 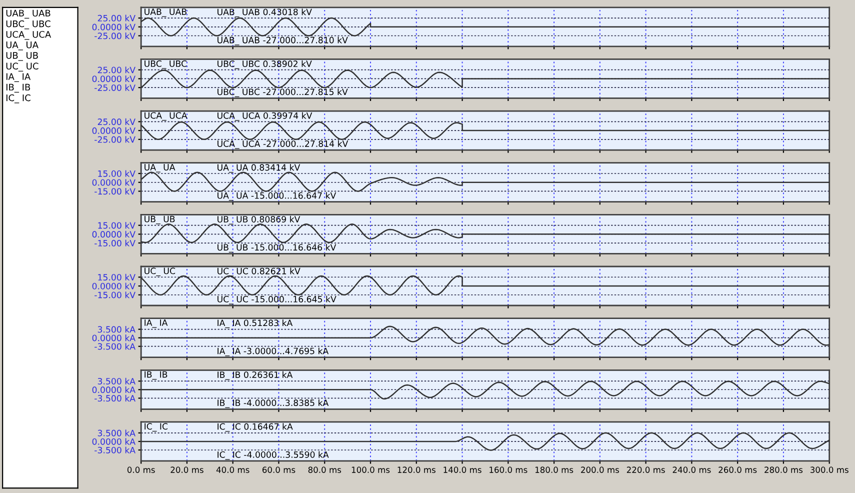 I want to click on text: IB_ IB, so click(x=18, y=88).